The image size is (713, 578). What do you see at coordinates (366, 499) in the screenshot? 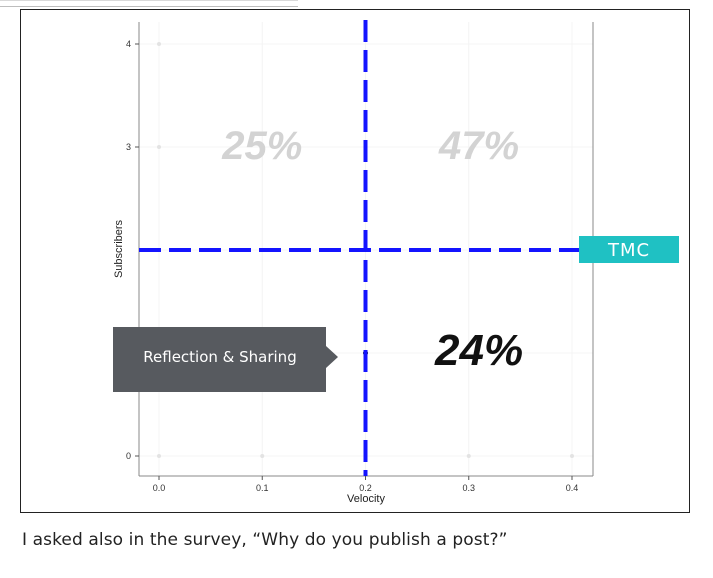
I see `x-axis-label: Velocity` at bounding box center [366, 499].